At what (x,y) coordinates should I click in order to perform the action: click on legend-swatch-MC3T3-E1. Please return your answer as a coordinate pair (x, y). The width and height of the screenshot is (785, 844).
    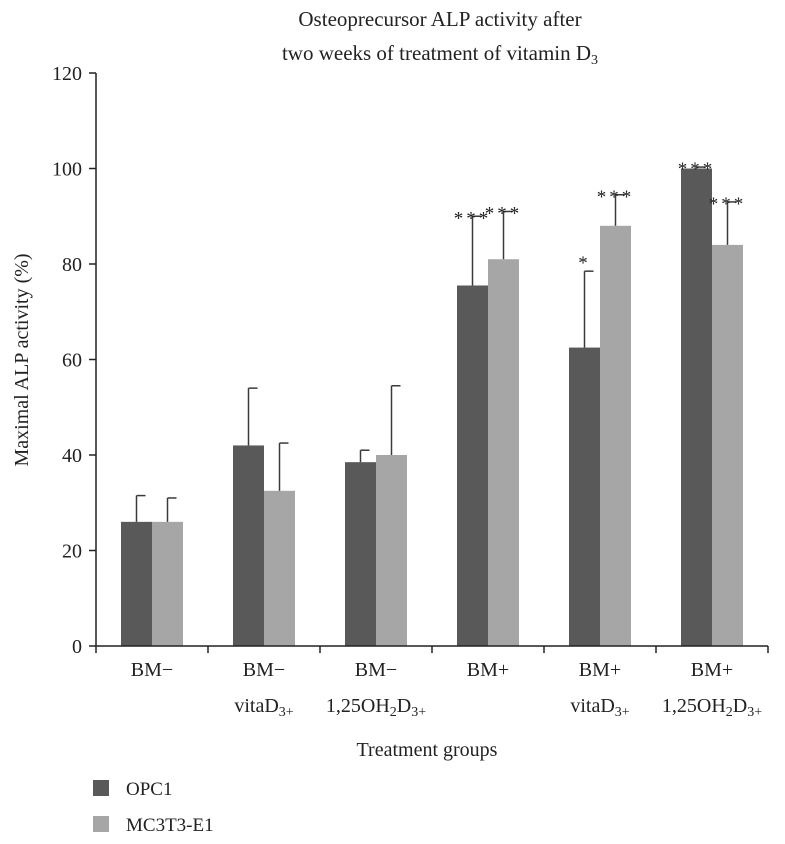
    Looking at the image, I should click on (101, 824).